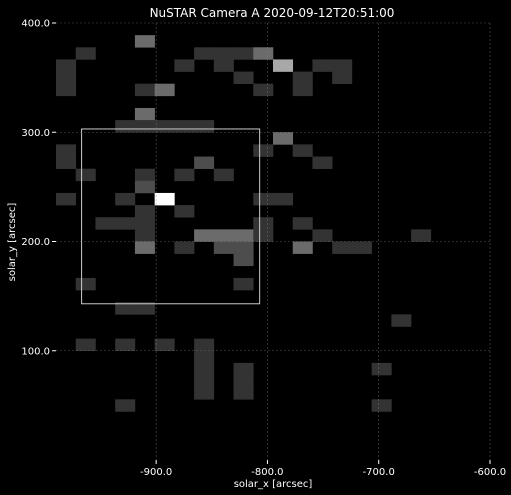 The image size is (511, 495). Describe the element at coordinates (156, 472) in the screenshot. I see `x-tick-label: -900.0` at that location.